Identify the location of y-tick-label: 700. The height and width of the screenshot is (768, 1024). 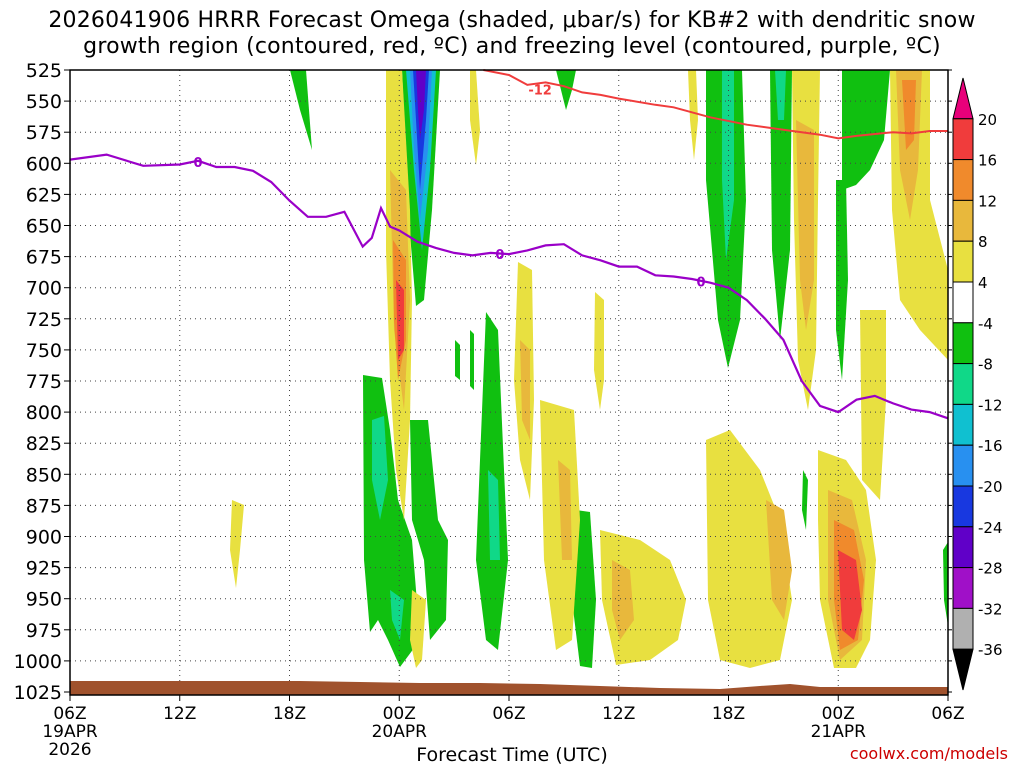
(44, 289).